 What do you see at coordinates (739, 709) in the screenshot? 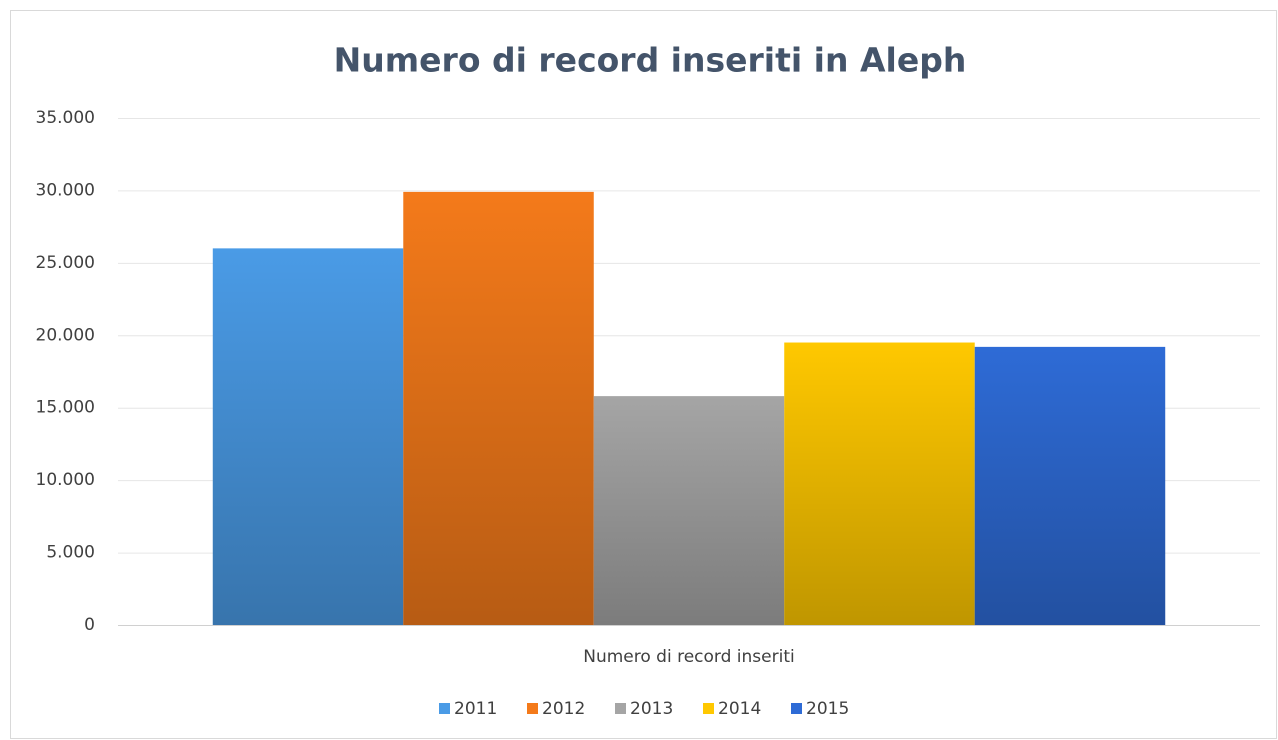
I see `legend-label: 2014` at bounding box center [739, 709].